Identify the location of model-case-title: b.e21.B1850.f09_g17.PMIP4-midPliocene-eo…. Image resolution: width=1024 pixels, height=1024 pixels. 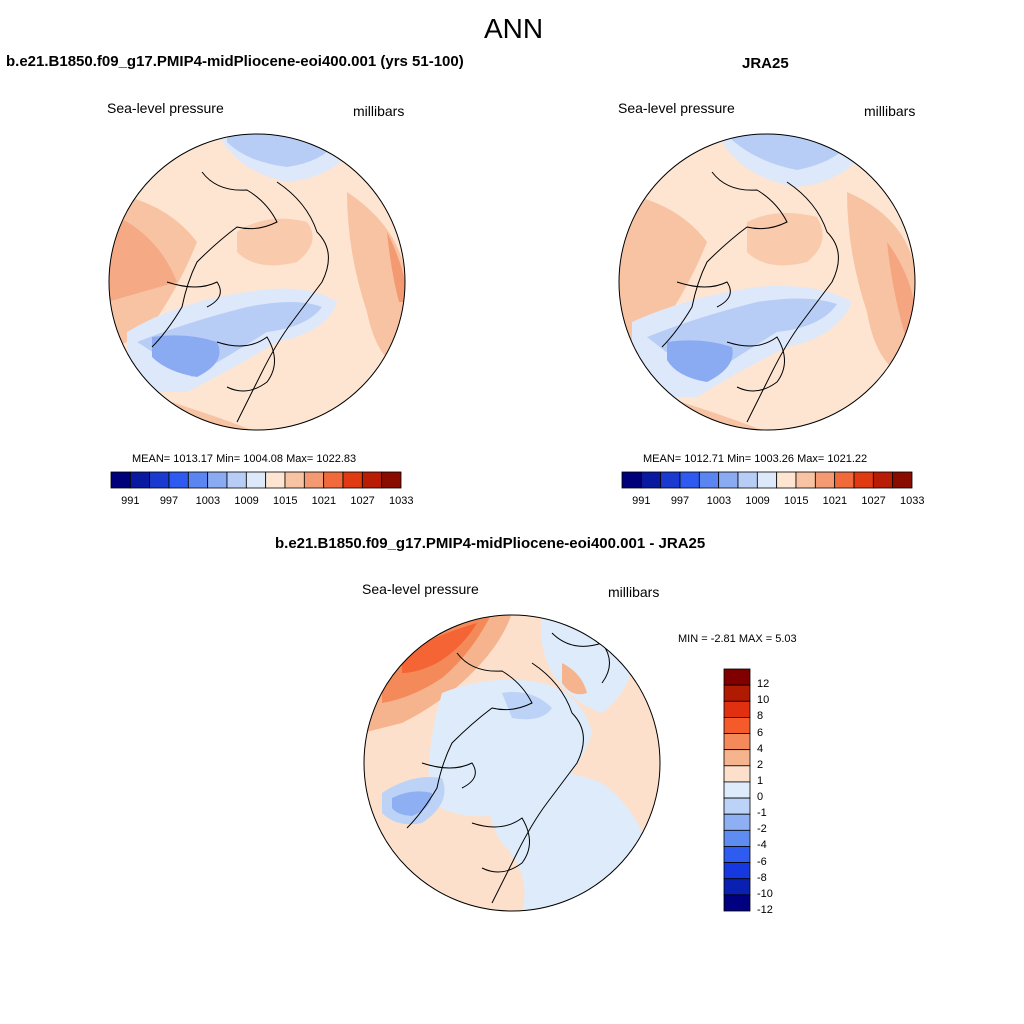
(235, 61).